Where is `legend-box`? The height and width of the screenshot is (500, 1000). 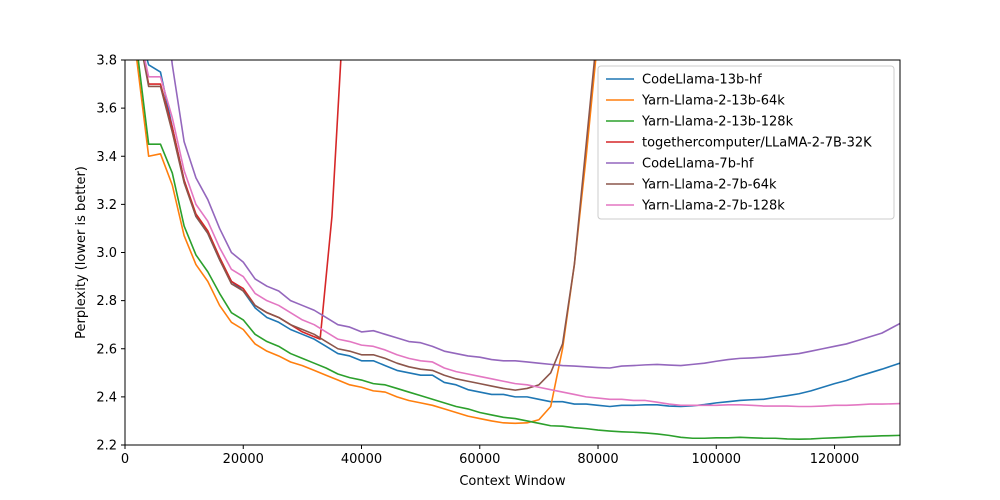 legend-box is located at coordinates (746, 142).